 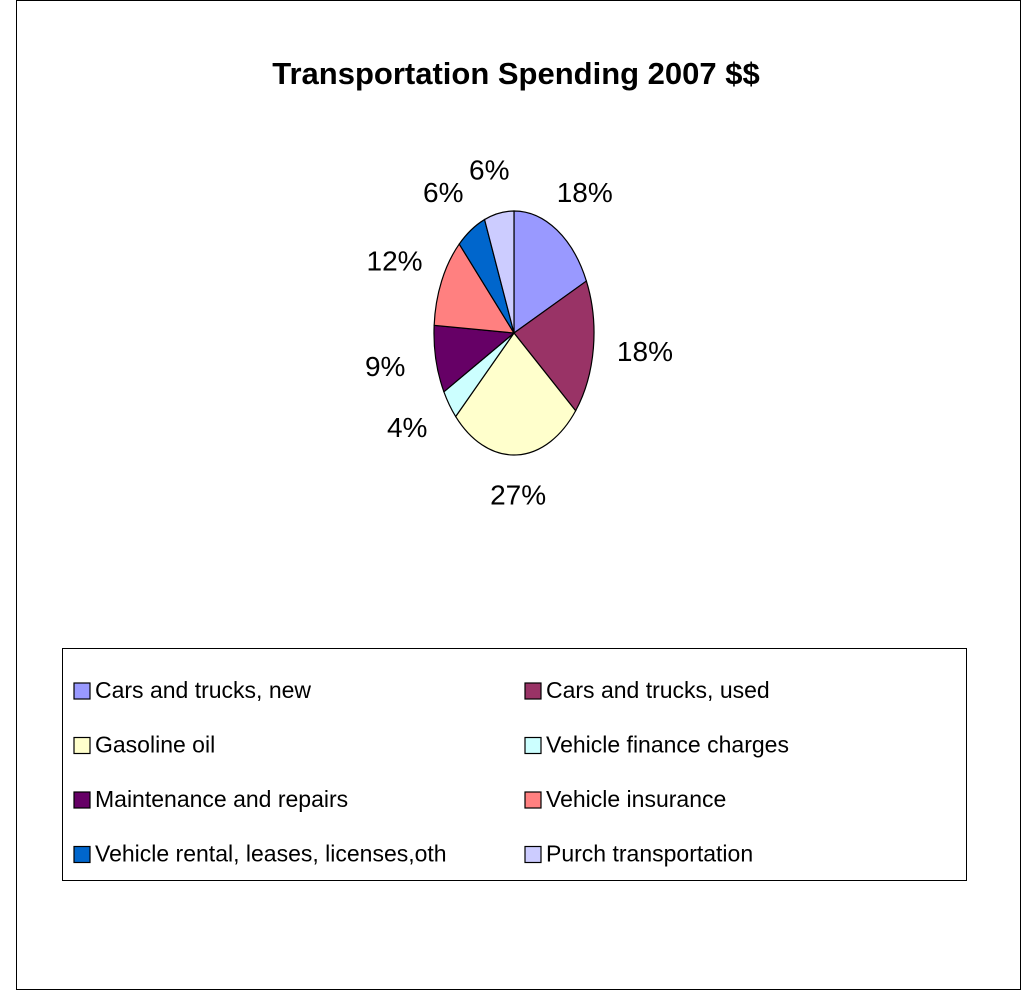 I want to click on legend-label: Gasoline oil, so click(x=155, y=745).